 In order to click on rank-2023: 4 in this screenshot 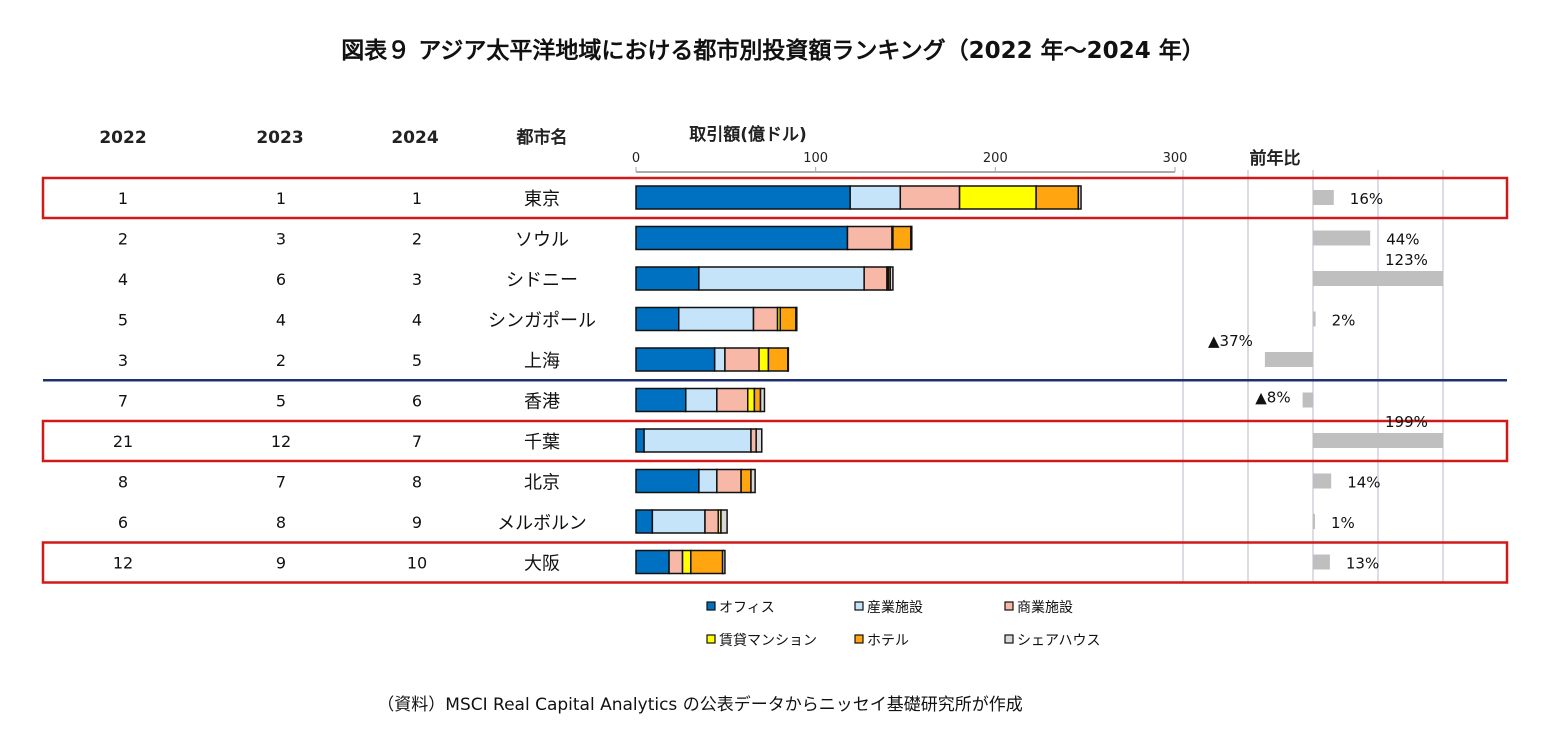, I will do `click(281, 320)`.